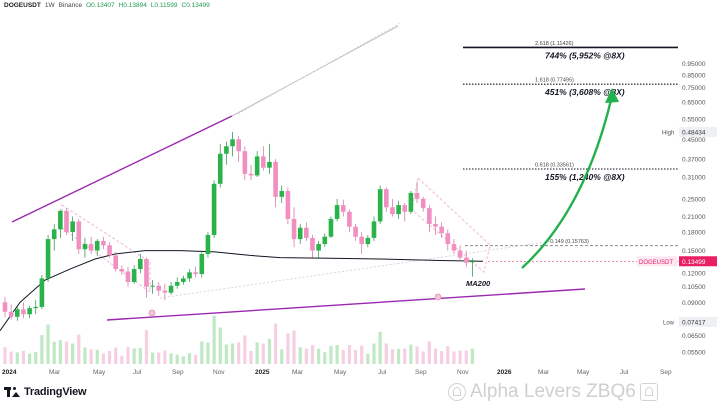  What do you see at coordinates (45, 392) in the screenshot?
I see `tradingview-logo: TradingView` at bounding box center [45, 392].